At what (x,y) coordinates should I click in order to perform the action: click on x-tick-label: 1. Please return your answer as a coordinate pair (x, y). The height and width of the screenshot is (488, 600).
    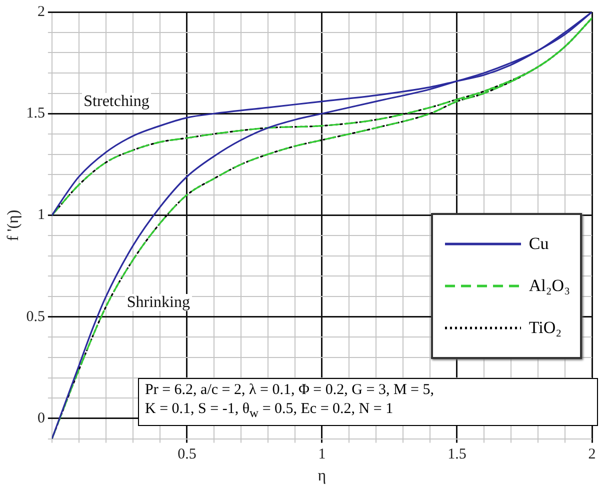
    Looking at the image, I should click on (322, 454).